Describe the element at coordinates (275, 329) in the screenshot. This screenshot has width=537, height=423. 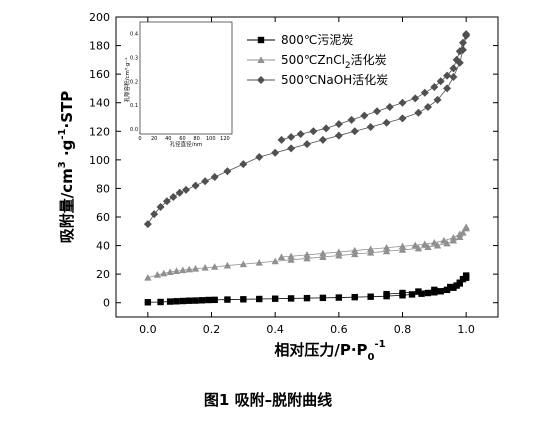
I see `x-tick-label: 0.4` at that location.